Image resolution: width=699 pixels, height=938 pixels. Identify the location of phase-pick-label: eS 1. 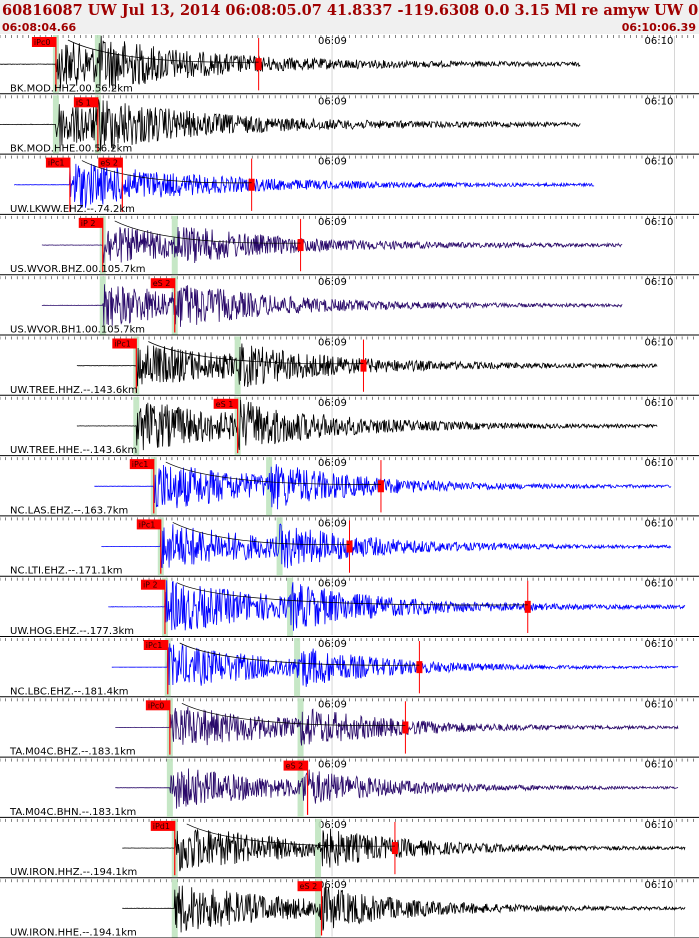
(225, 404).